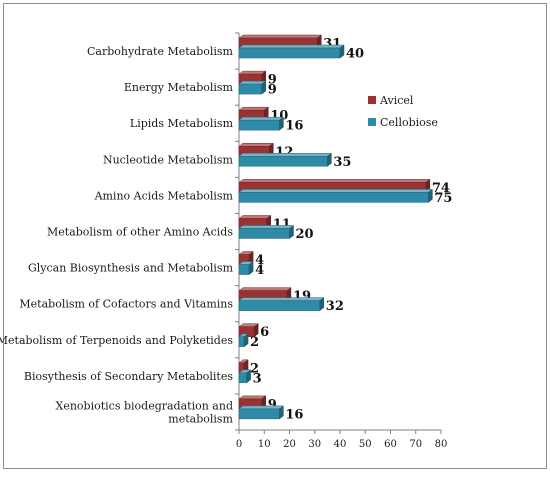  I want to click on x-tick-label: 10, so click(264, 444).